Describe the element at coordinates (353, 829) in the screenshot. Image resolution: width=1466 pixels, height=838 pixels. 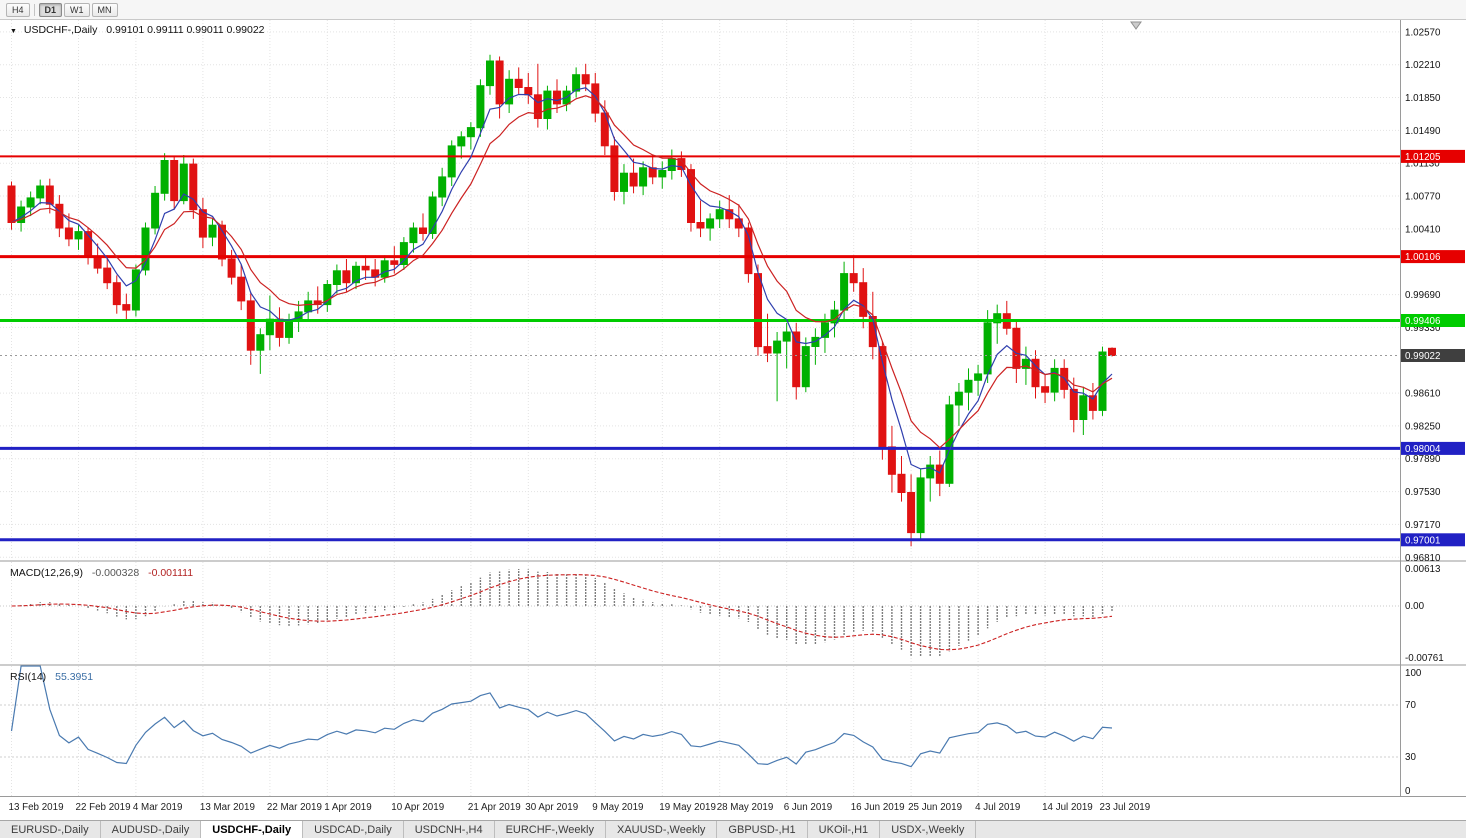
I see `tab-usdcad-daily: USDCAD-,Daily` at that location.